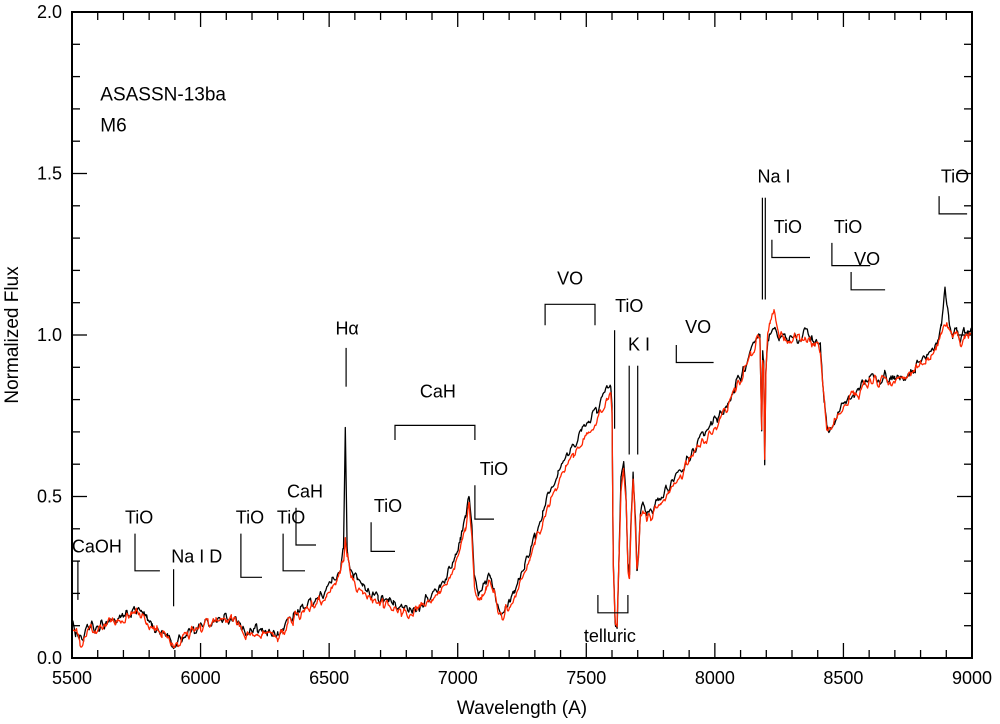 This screenshot has width=1000, height=724. I want to click on annotation-label: CaOH, so click(97, 547).